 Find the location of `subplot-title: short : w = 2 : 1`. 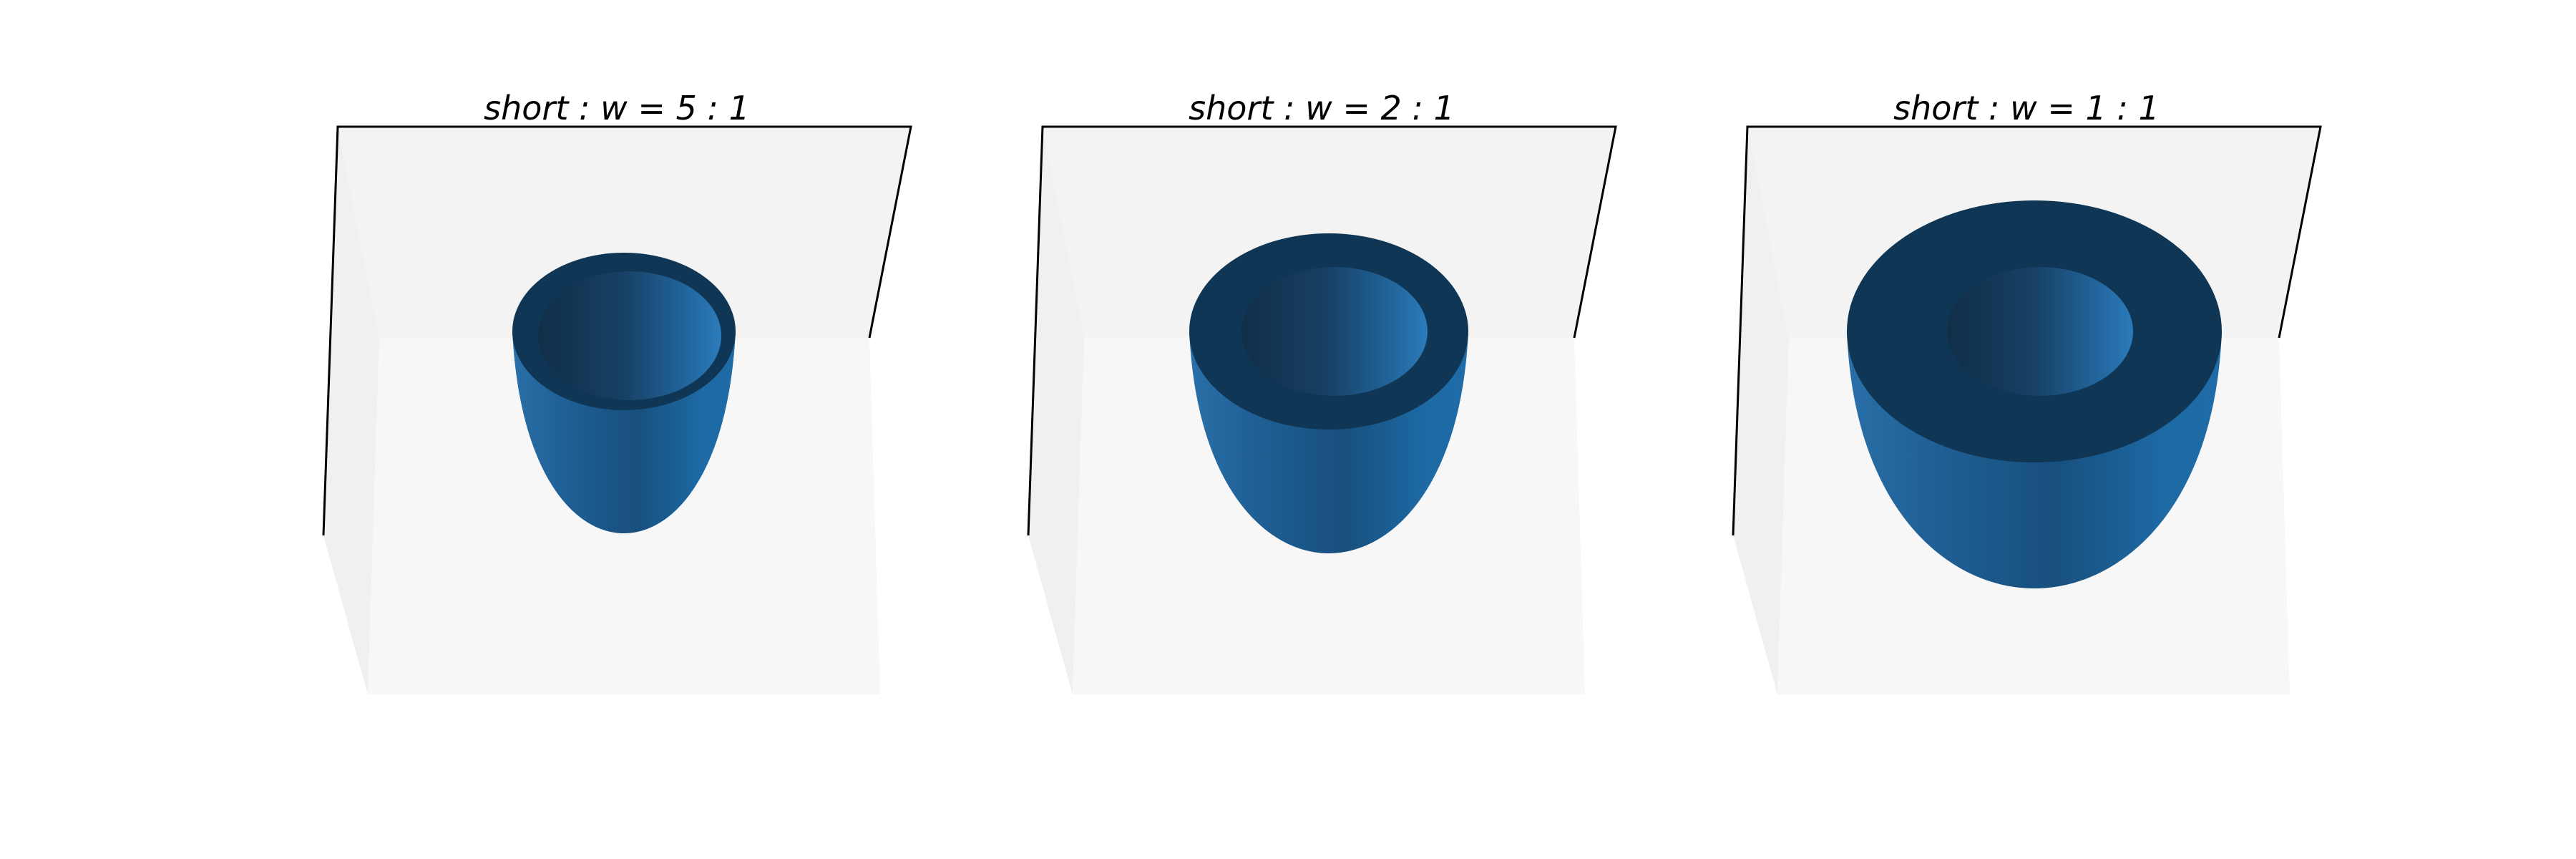

subplot-title: short : w = 2 : 1 is located at coordinates (1322, 108).